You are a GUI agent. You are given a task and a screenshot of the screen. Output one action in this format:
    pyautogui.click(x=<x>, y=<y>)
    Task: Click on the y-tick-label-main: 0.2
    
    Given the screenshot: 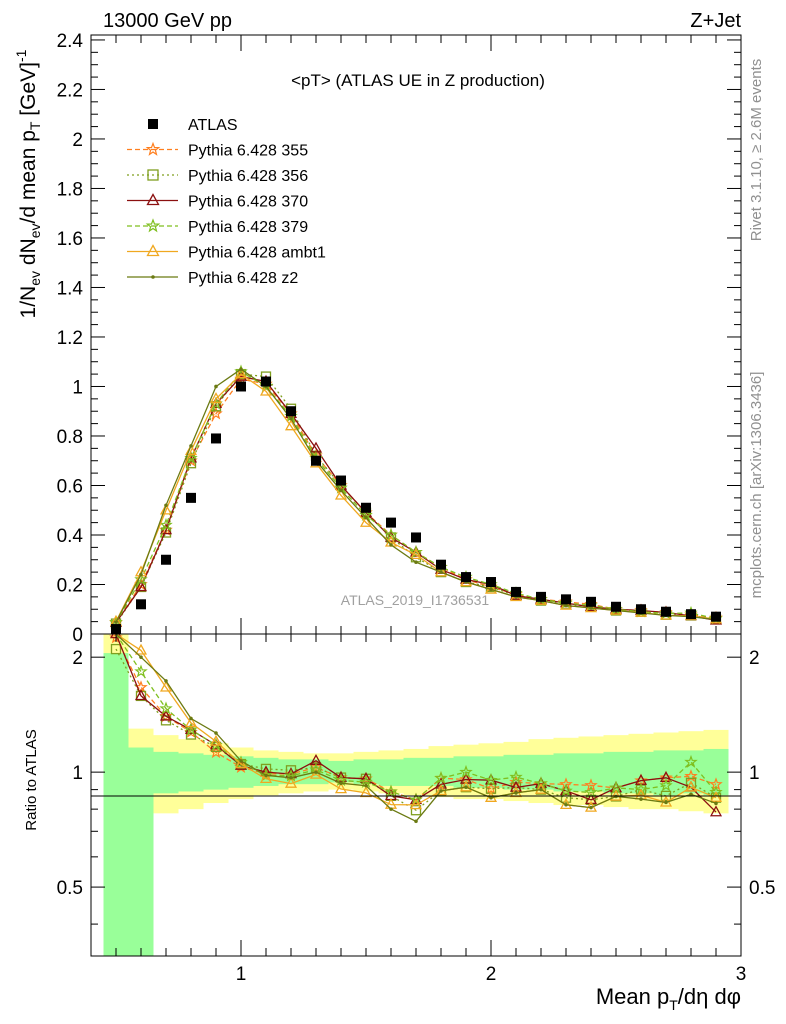 What is the action you would take?
    pyautogui.click(x=70, y=585)
    